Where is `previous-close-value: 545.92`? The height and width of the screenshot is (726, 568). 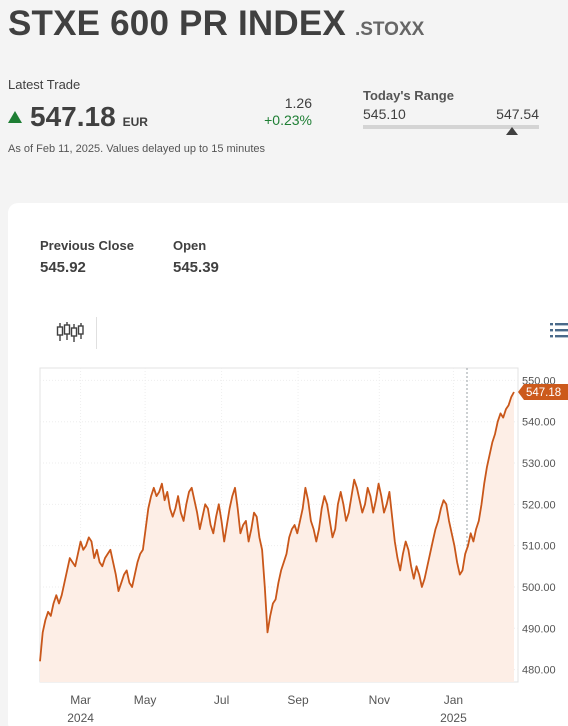
previous-close-value: 545.92 is located at coordinates (63, 267).